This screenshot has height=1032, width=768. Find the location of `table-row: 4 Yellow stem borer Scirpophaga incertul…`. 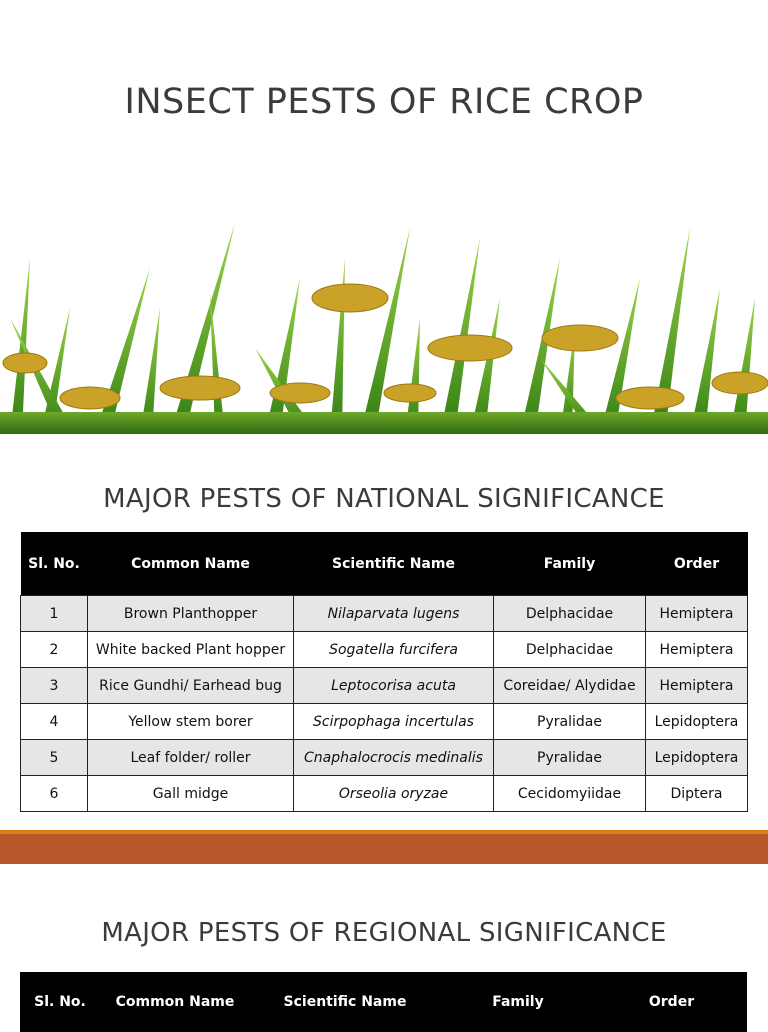

table-row: 4 Yellow stem borer Scirpophaga incertul… is located at coordinates (384, 721).